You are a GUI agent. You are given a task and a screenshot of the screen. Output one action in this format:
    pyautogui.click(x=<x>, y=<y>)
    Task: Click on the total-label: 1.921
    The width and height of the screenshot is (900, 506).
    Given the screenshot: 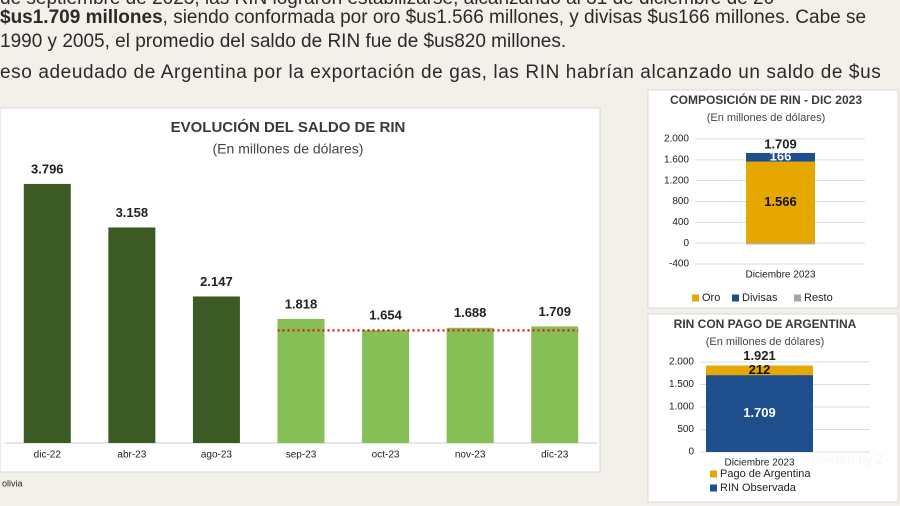 What is the action you would take?
    pyautogui.click(x=759, y=355)
    